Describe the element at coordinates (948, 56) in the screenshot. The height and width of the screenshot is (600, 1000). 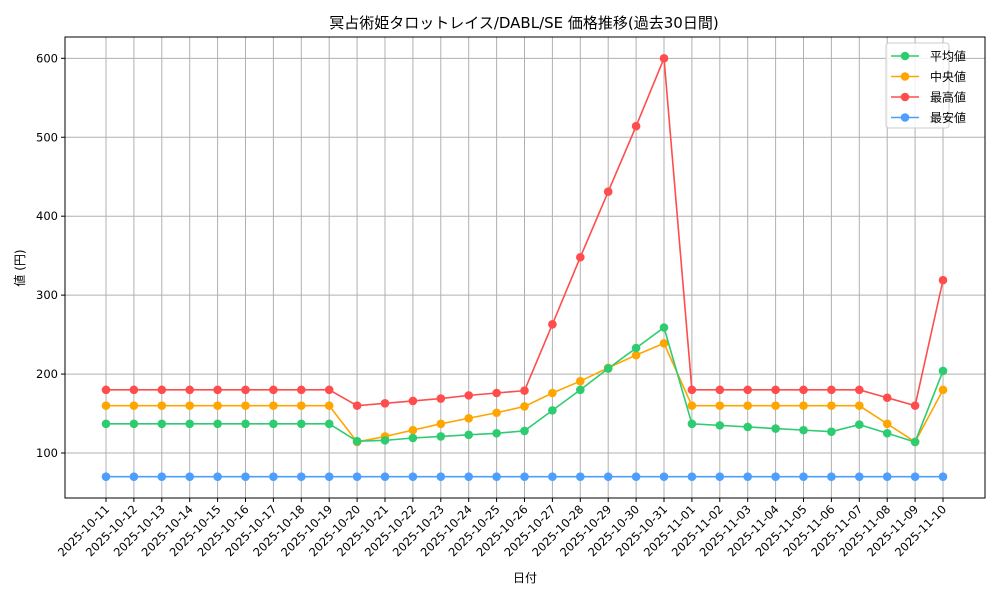
I see `legend-label: 平均値` at that location.